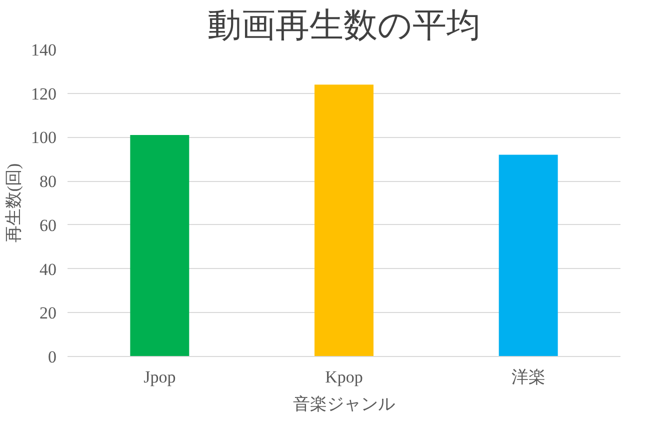 This screenshot has height=426, width=652. What do you see at coordinates (48, 313) in the screenshot?
I see `y-tick-label: 20` at bounding box center [48, 313].